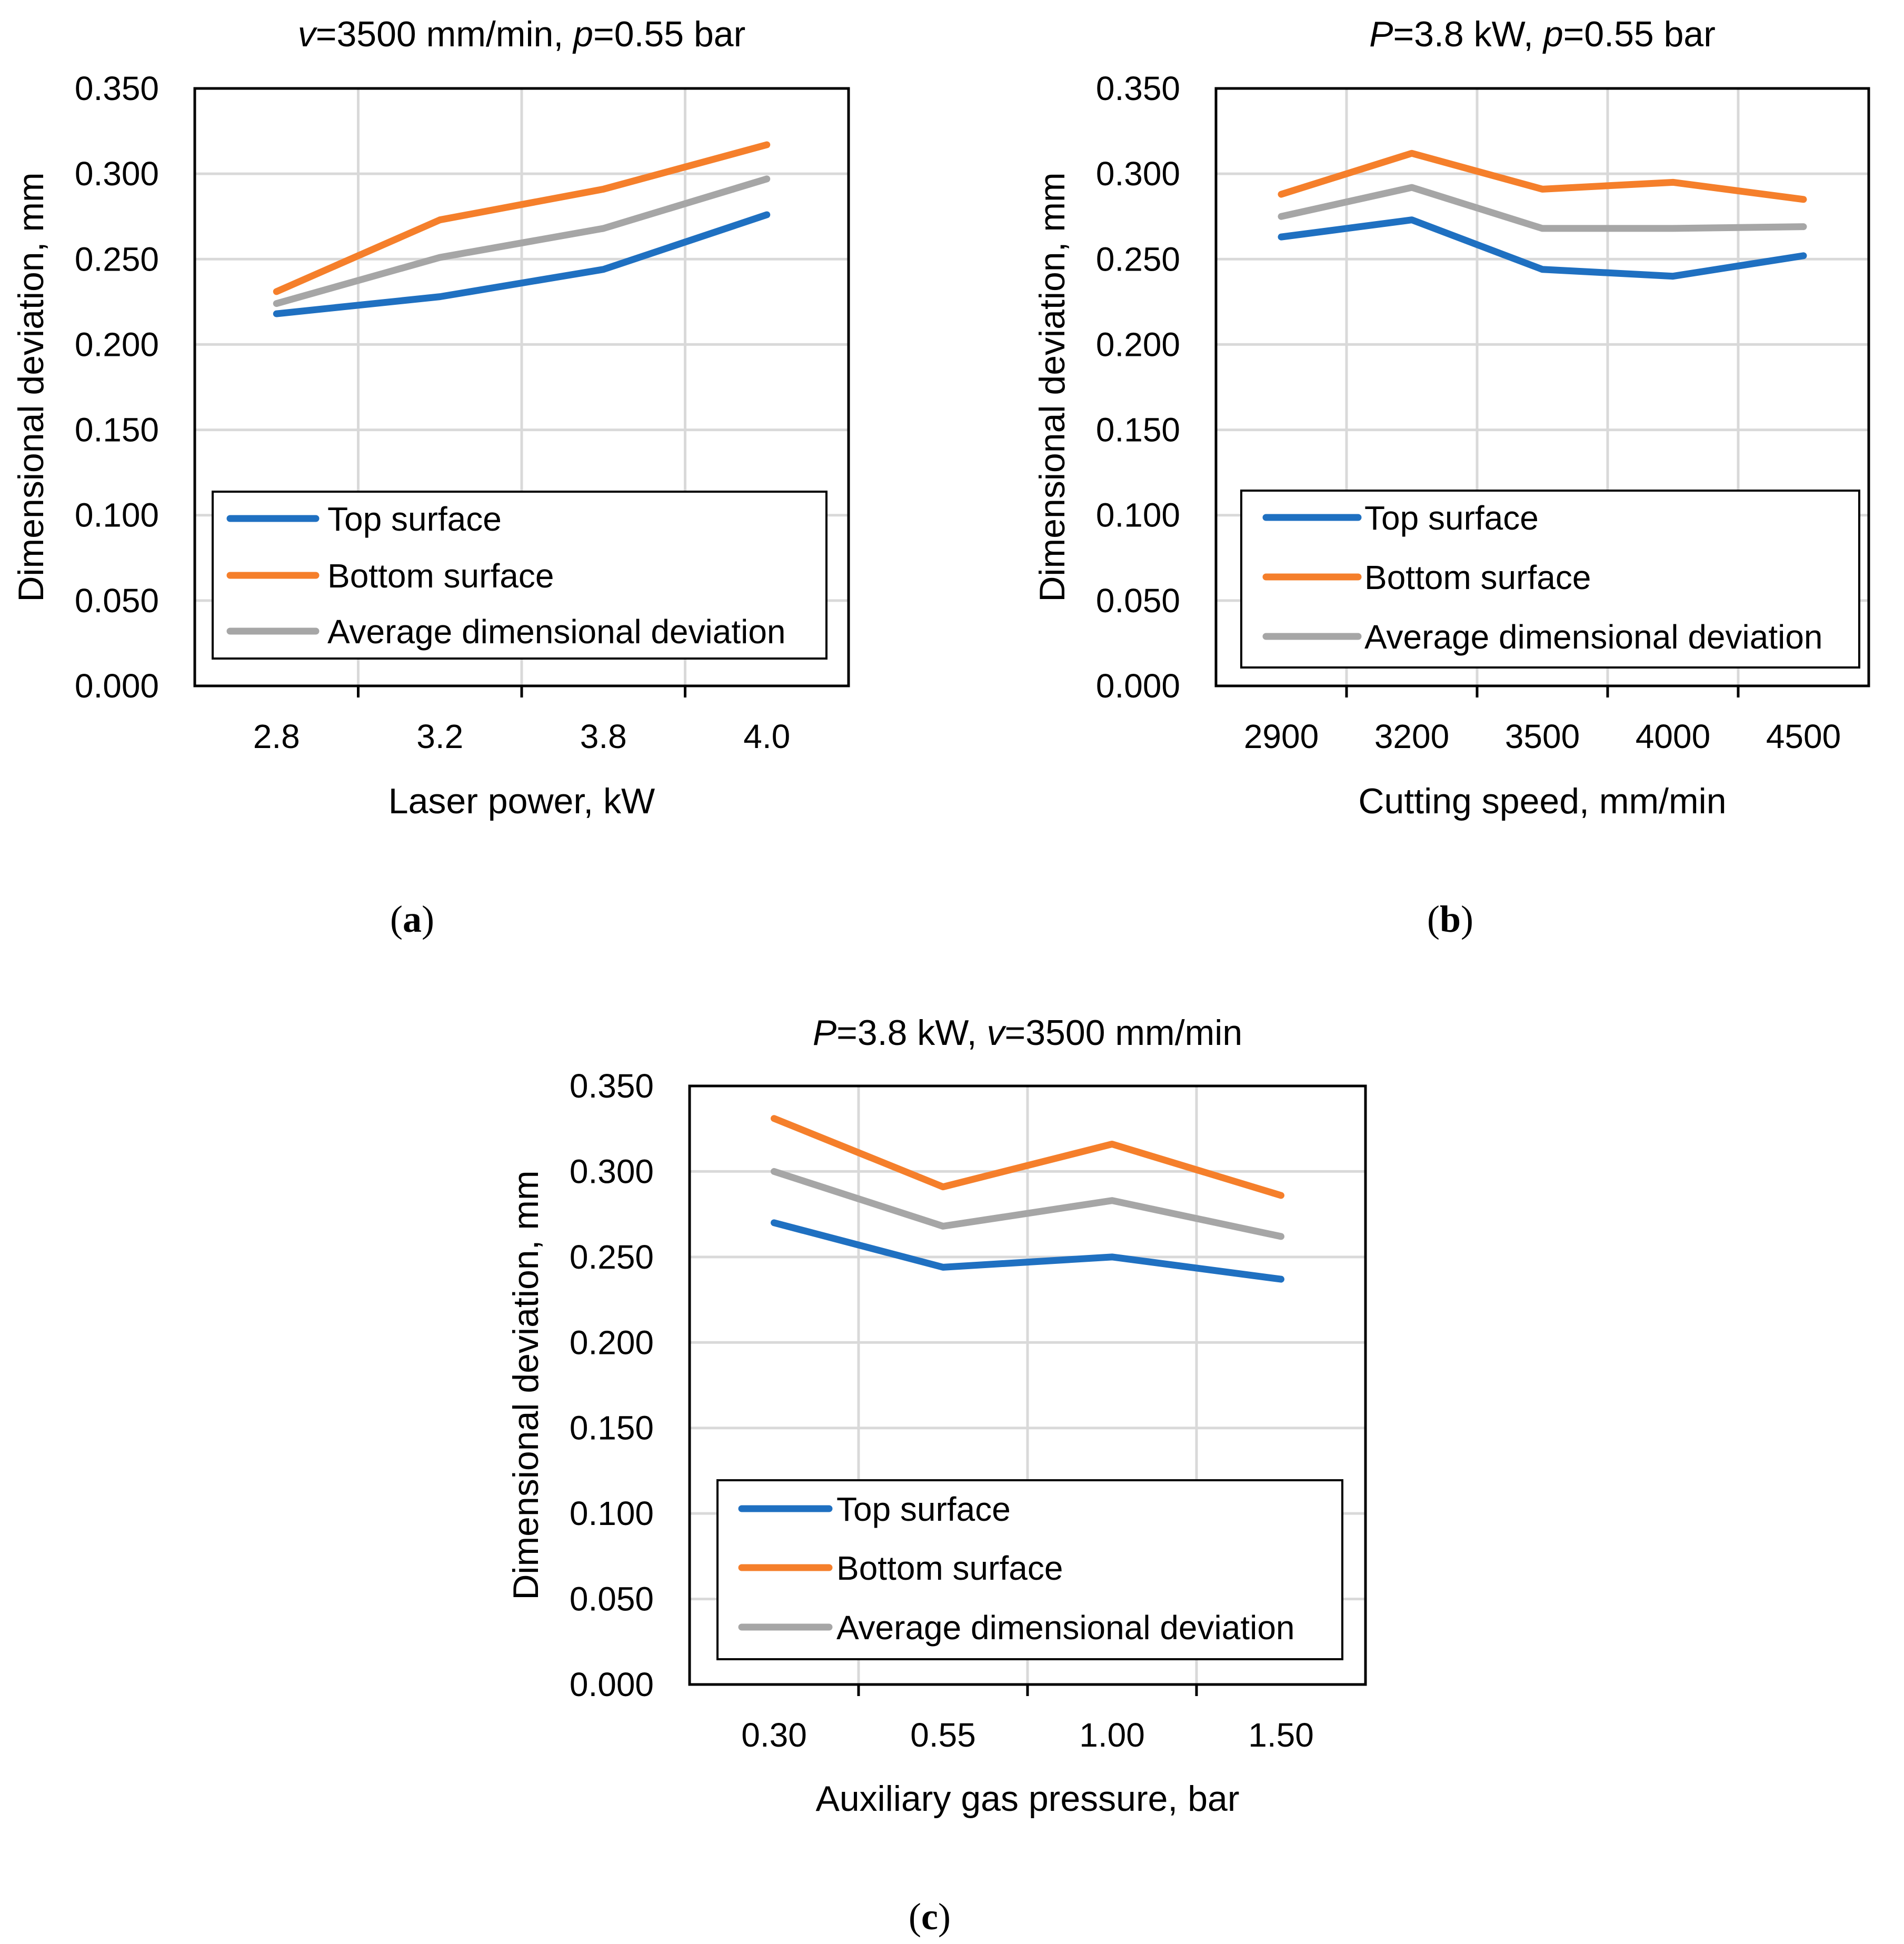 This screenshot has width=1904, height=1944. Describe the element at coordinates (1542, 736) in the screenshot. I see `x-tick-label: 3500` at that location.